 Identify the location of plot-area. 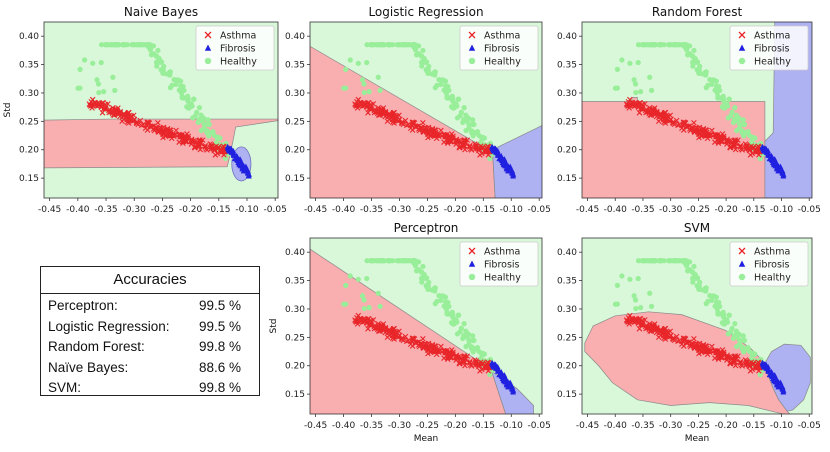
(697, 326).